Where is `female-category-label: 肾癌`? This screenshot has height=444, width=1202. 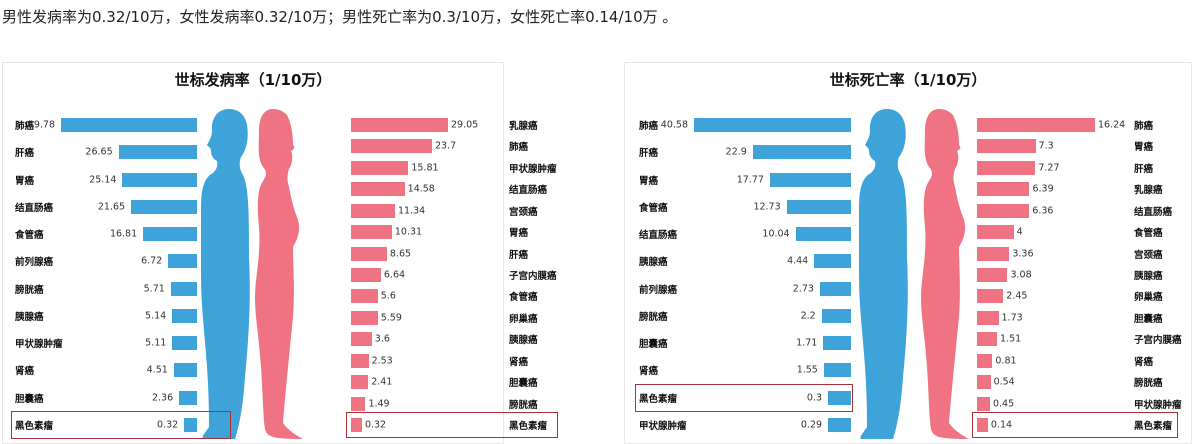 female-category-label: 肾癌 is located at coordinates (519, 362).